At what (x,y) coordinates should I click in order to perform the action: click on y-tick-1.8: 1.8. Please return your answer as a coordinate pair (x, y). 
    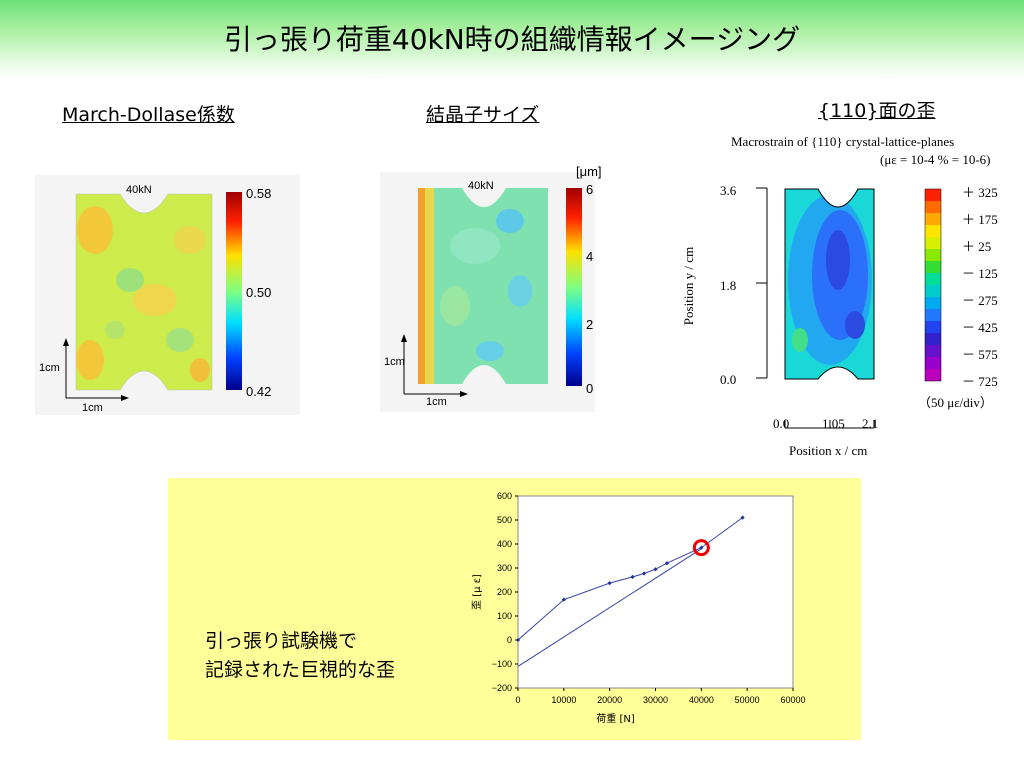
    Looking at the image, I should click on (728, 285).